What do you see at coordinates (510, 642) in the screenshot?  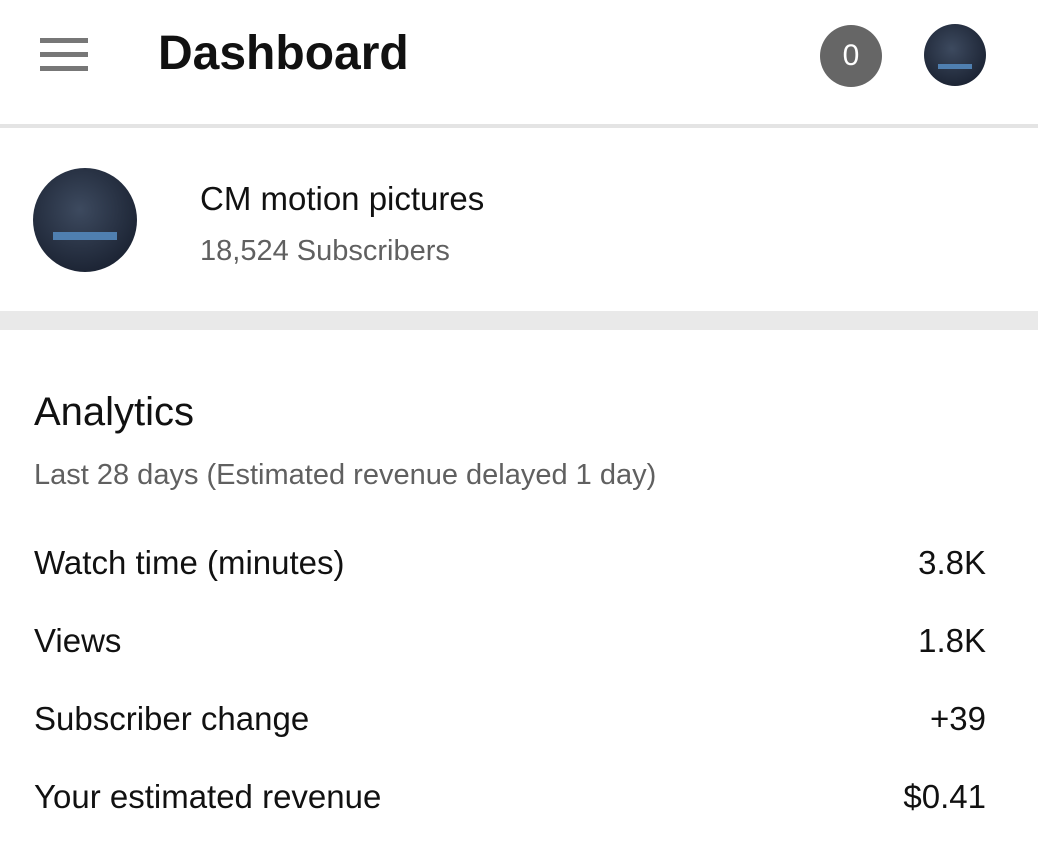 I see `metric-row-views: Views 1.8K` at bounding box center [510, 642].